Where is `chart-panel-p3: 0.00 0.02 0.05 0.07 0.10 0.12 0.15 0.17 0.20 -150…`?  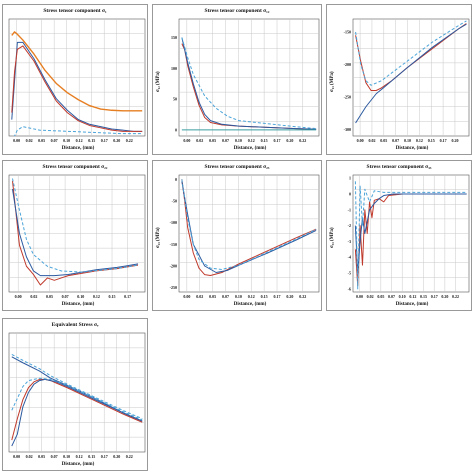 chart-panel-p3: 0.00 0.02 0.05 0.07 0.10 0.12 0.15 0.17 0.20 -150… is located at coordinates (399, 79).